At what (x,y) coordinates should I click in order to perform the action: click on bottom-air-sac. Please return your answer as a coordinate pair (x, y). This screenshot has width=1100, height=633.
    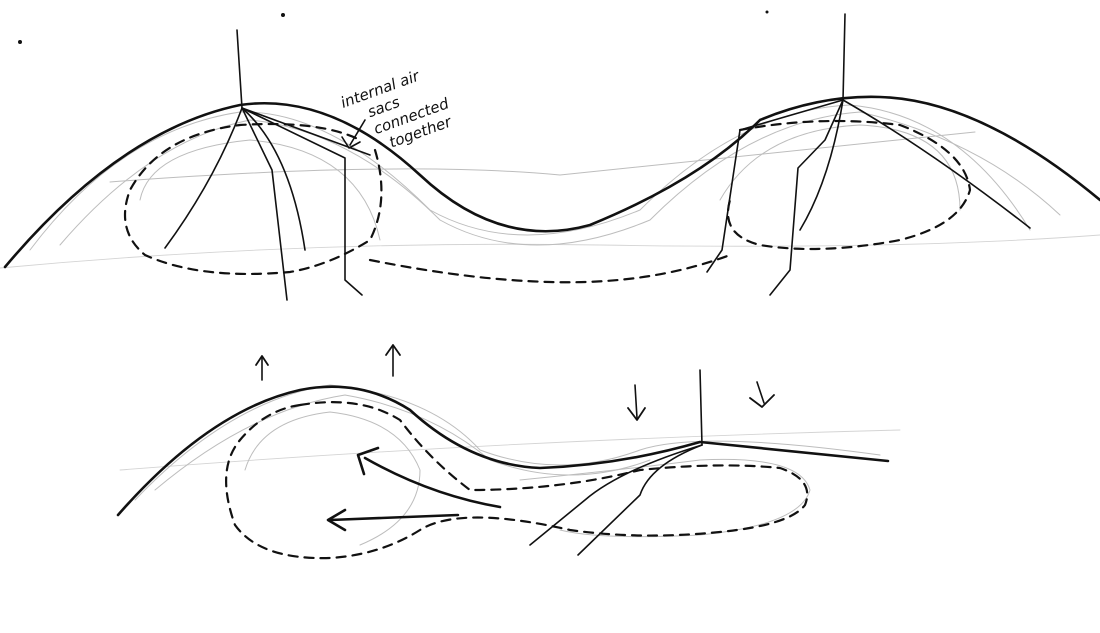
    Looking at the image, I should click on (517, 480).